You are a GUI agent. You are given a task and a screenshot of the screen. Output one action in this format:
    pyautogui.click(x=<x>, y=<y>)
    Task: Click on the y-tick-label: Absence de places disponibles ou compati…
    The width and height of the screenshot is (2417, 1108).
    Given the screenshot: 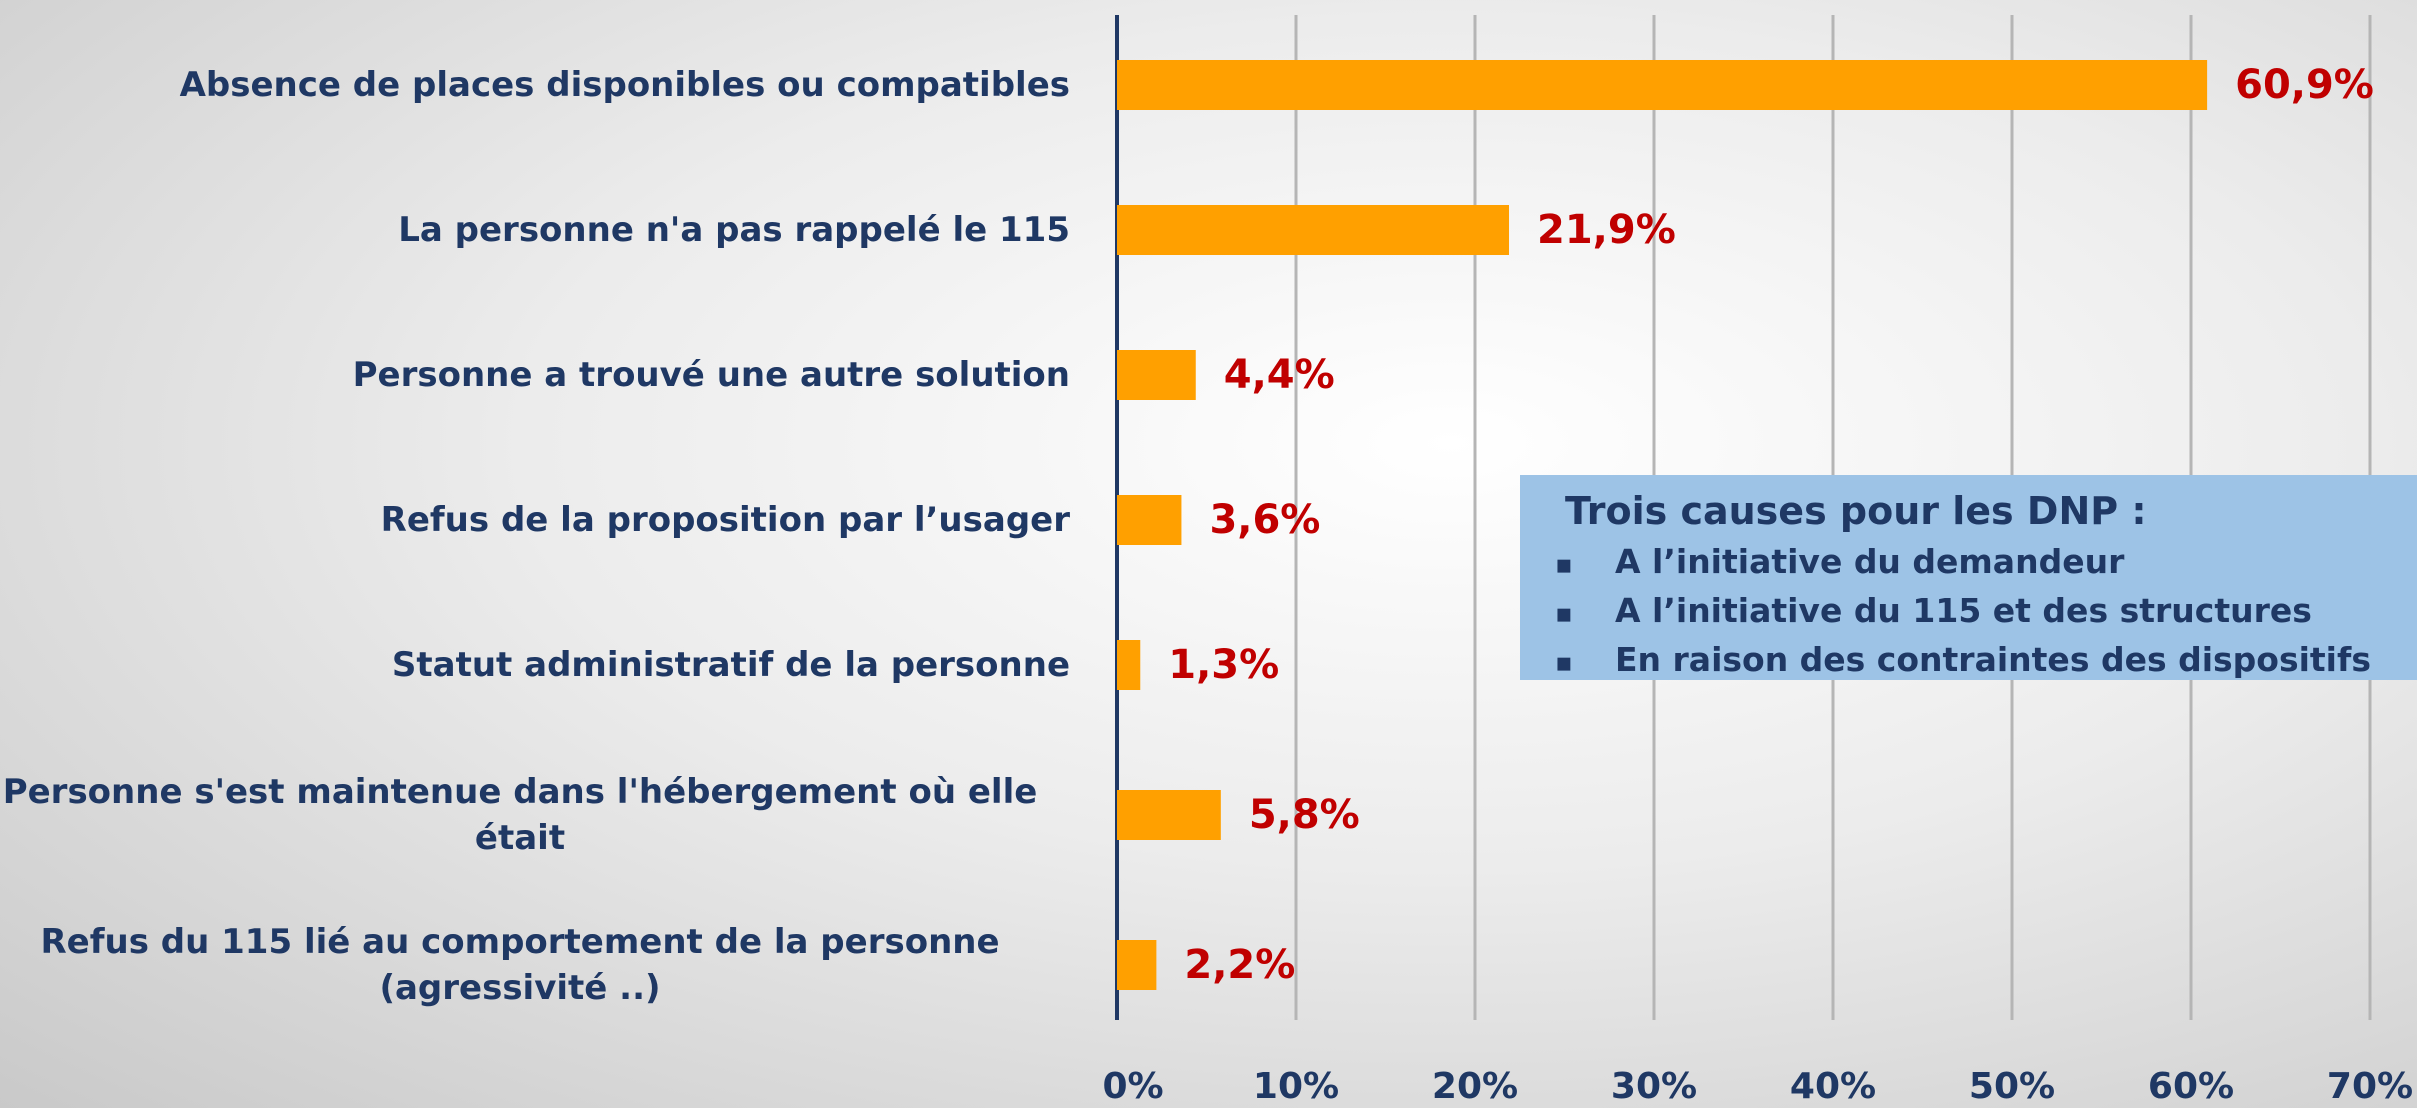 What is the action you would take?
    pyautogui.click(x=624, y=85)
    